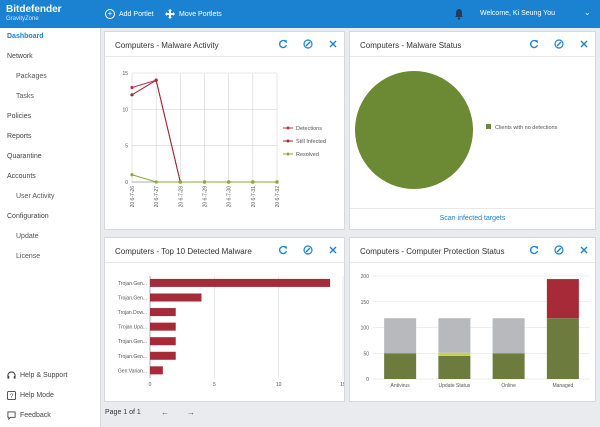  Describe the element at coordinates (25, 36) in the screenshot. I see `sidebar-item-dashboard: Dashboard` at that location.